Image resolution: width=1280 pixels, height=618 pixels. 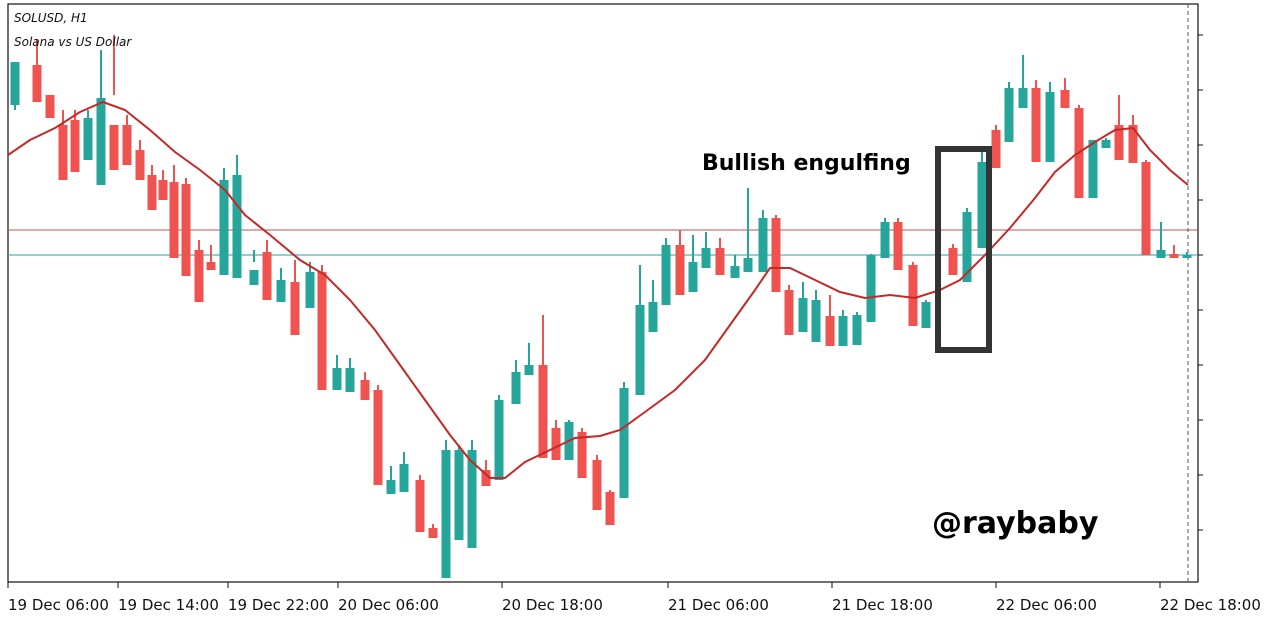 What do you see at coordinates (1015, 523) in the screenshot?
I see `watermark: @raybaby` at bounding box center [1015, 523].